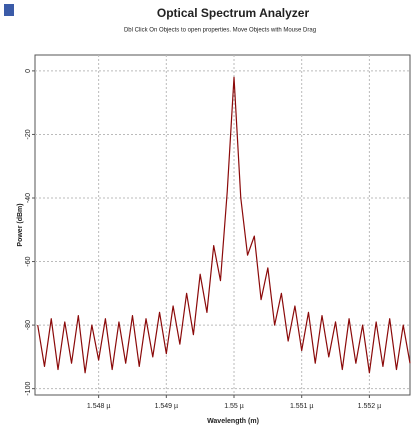  I want to click on y-tick-label: -100, so click(28, 389).